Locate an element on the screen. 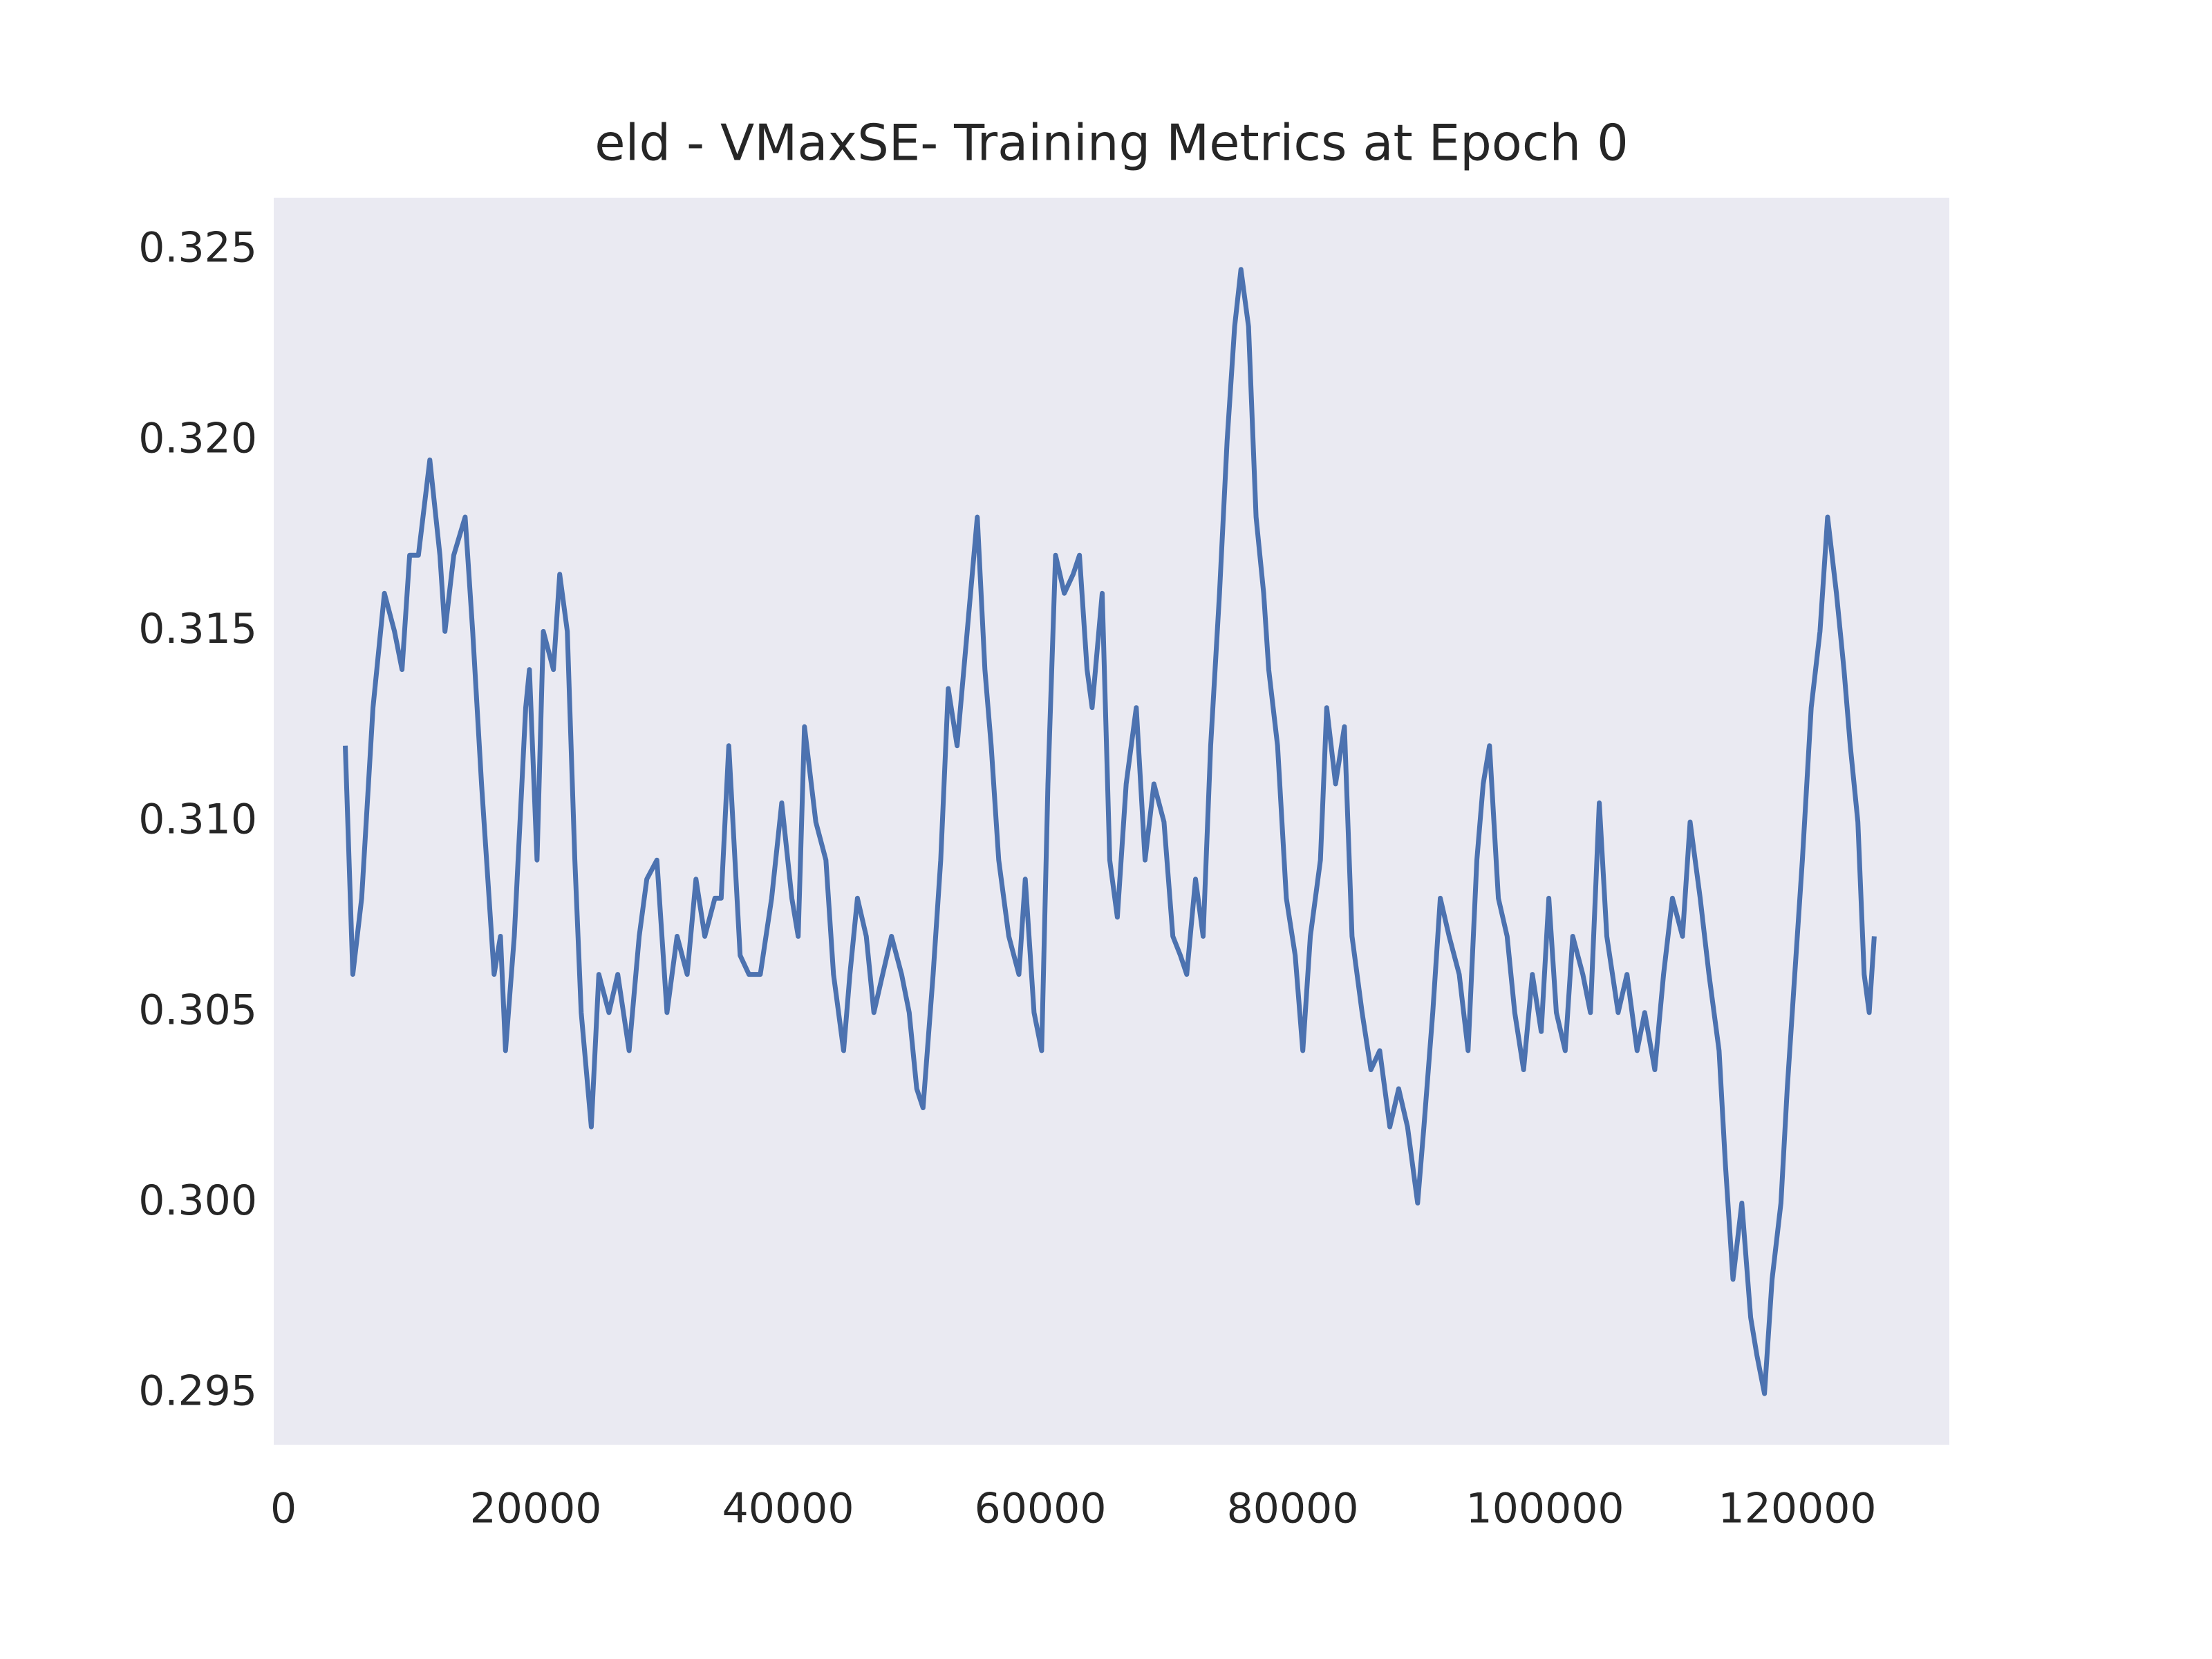  x-tick-label: 20000 is located at coordinates (536, 1509).